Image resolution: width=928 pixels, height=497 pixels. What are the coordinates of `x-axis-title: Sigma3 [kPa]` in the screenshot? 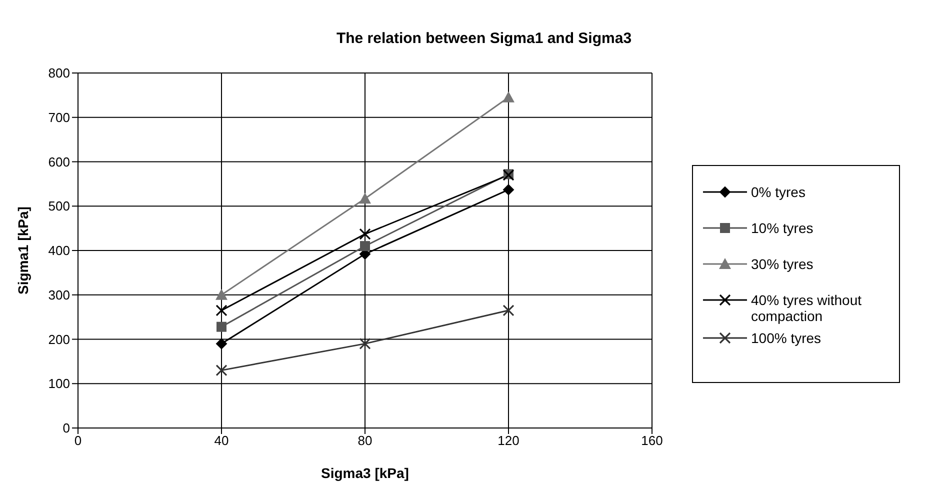 It's located at (365, 473).